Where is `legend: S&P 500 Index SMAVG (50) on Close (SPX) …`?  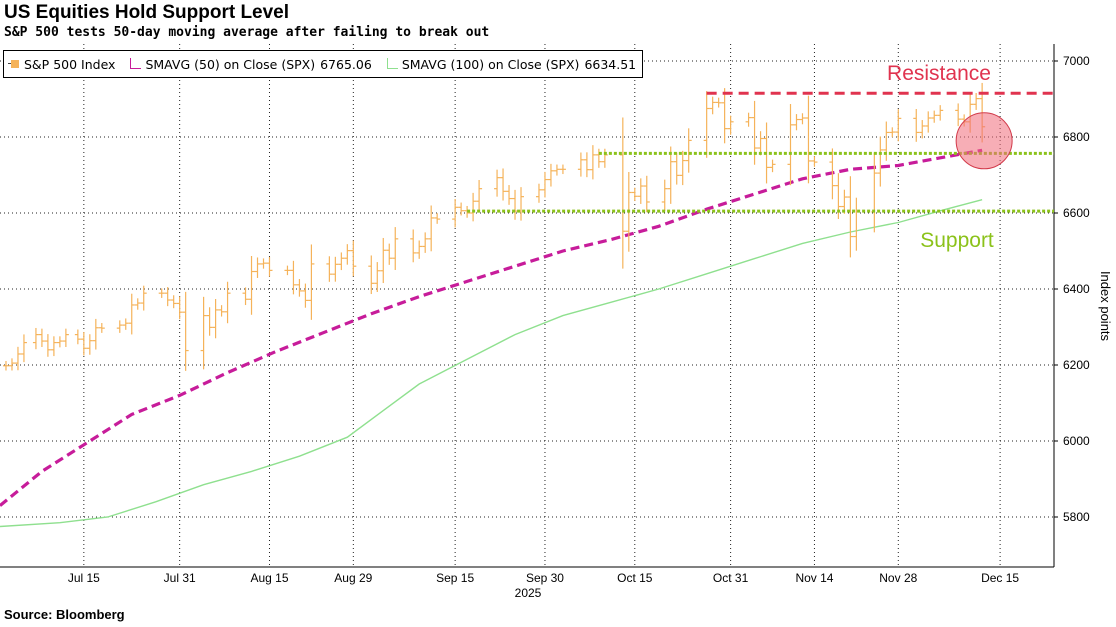 legend: S&P 500 Index SMAVG (50) on Close (SPX) … is located at coordinates (323, 64).